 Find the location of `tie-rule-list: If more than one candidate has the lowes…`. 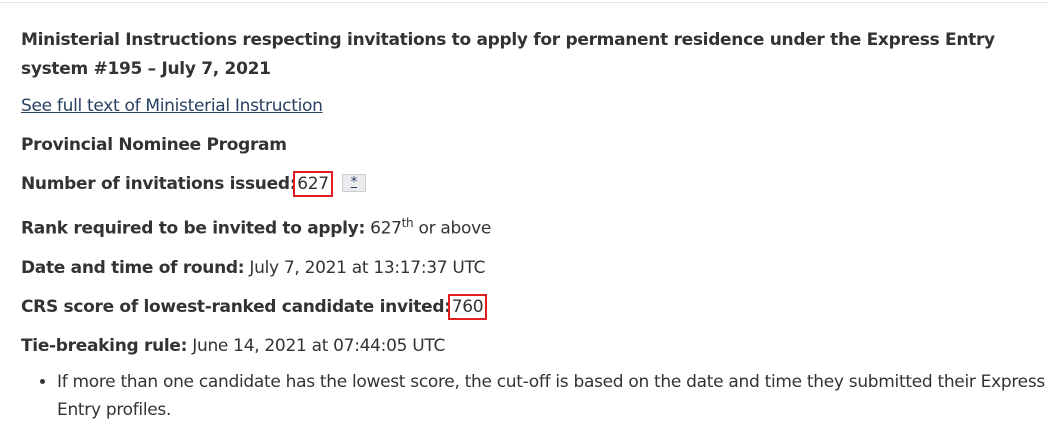

tie-rule-list: If more than one candidate has the lowes… is located at coordinates (536, 396).